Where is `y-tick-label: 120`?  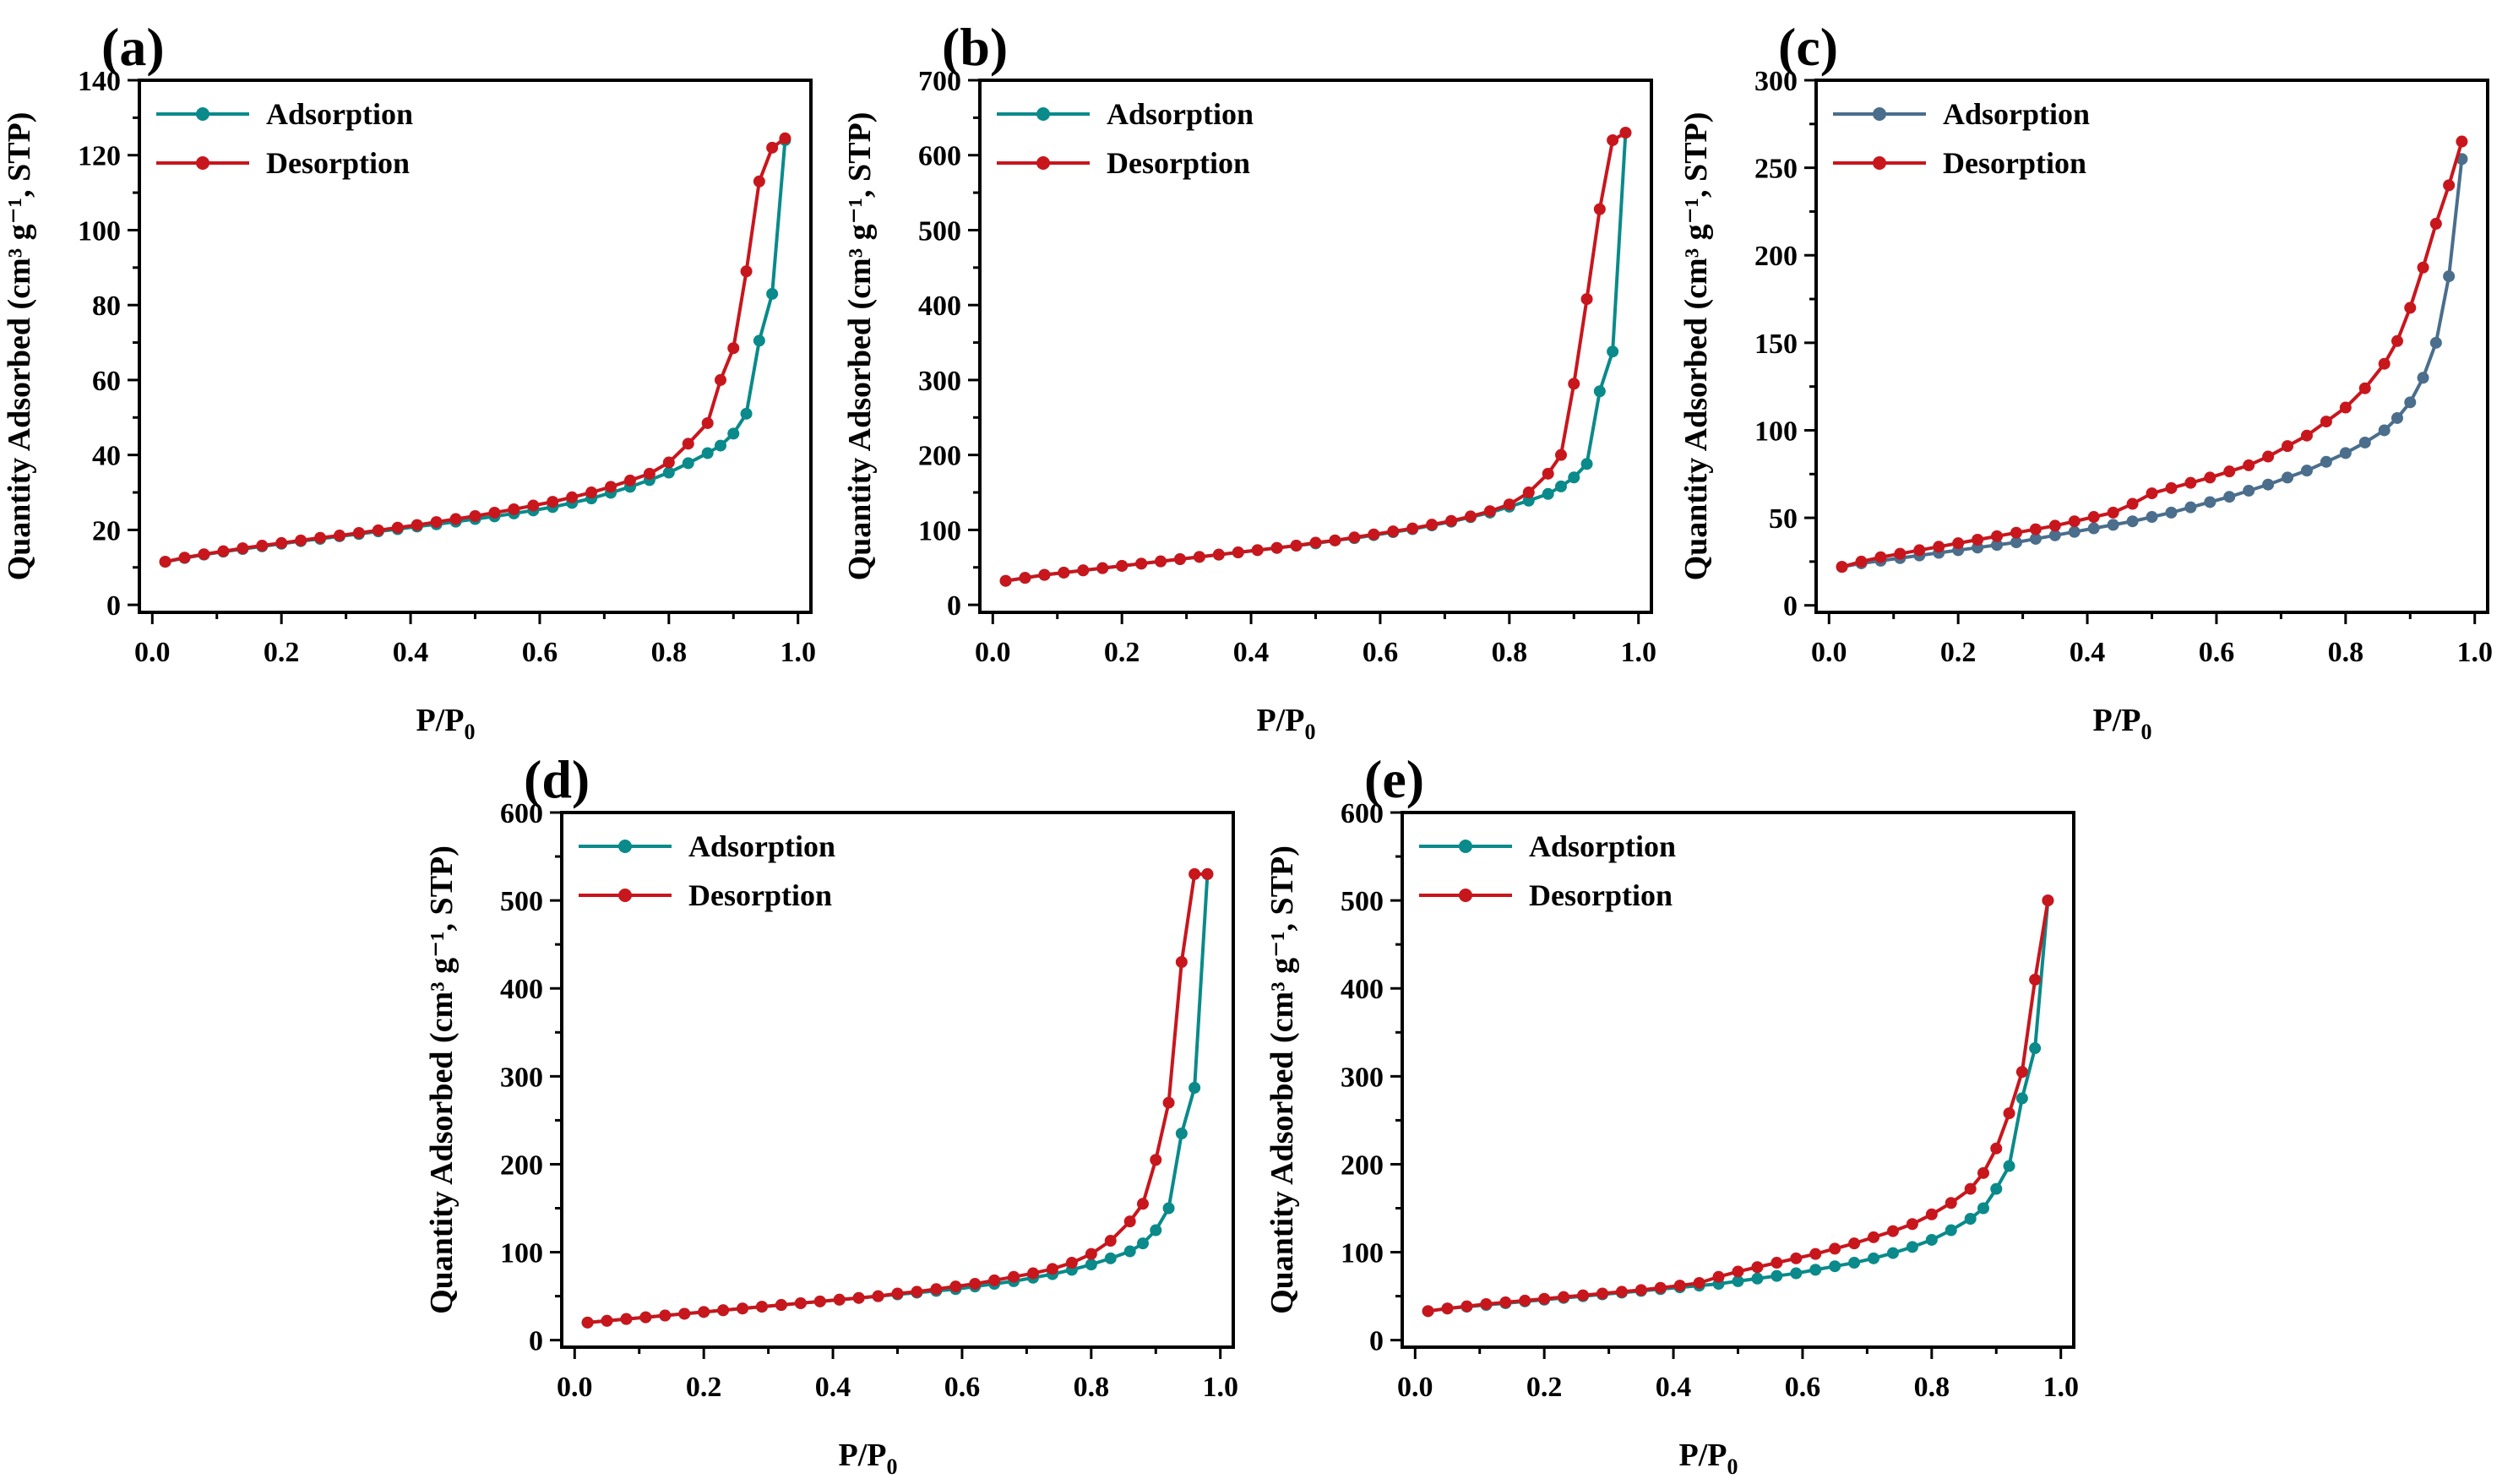 y-tick-label: 120 is located at coordinates (100, 156).